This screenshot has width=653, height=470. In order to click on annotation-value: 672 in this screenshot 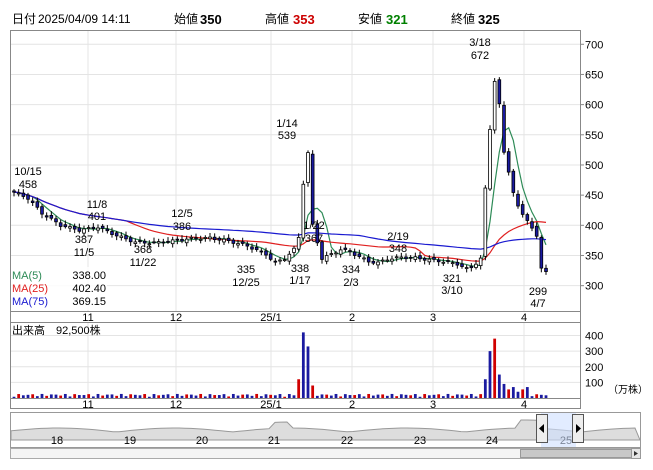, I will do `click(480, 56)`.